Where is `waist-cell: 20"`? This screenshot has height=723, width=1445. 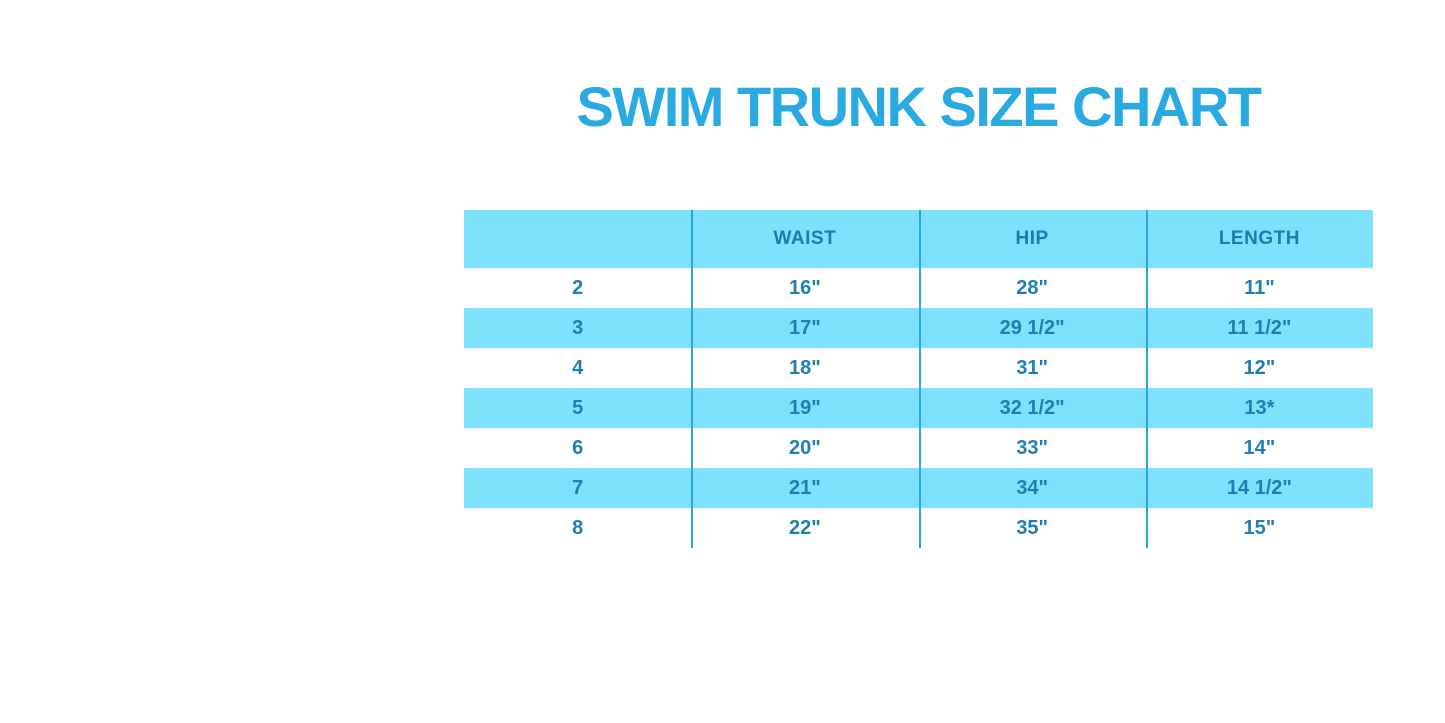 waist-cell: 20" is located at coordinates (805, 447).